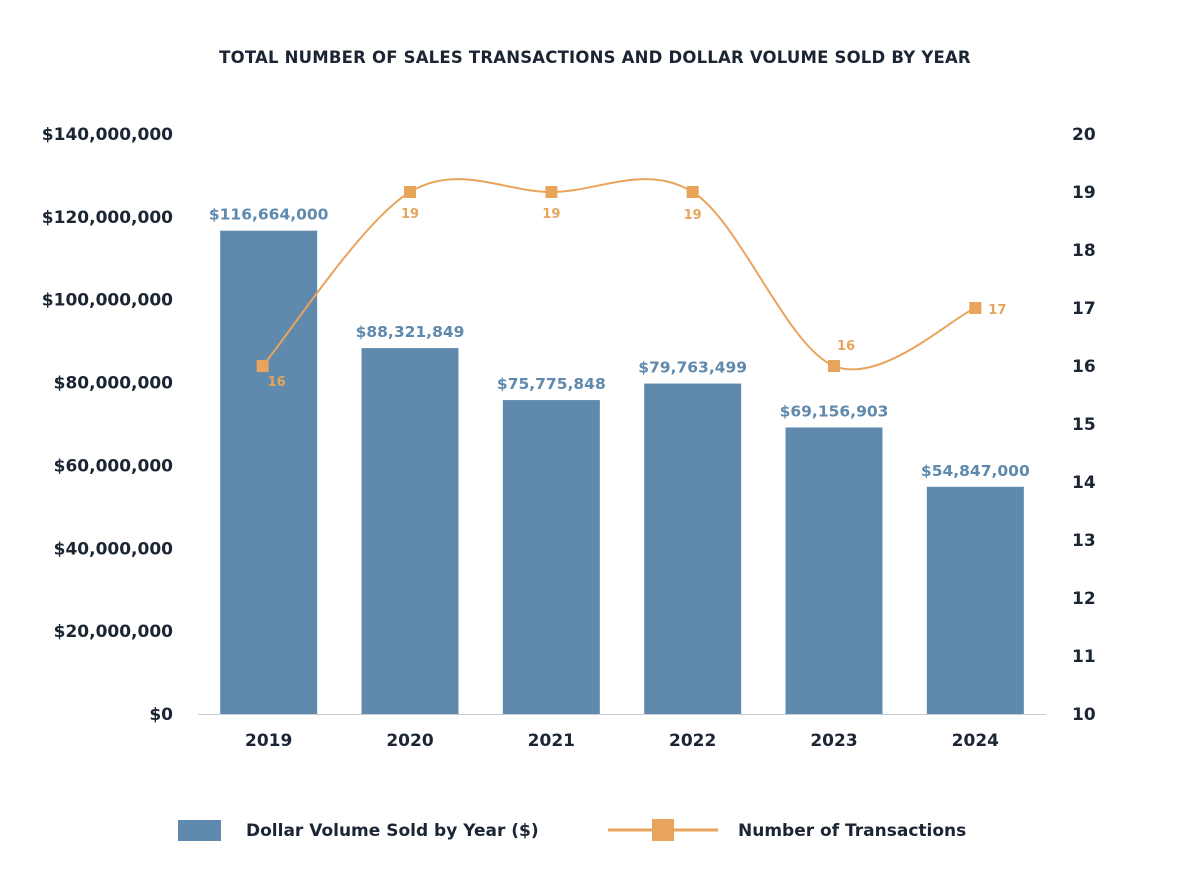 The width and height of the screenshot is (1200, 881). I want to click on y-right-tick-label: 19, so click(1084, 193).